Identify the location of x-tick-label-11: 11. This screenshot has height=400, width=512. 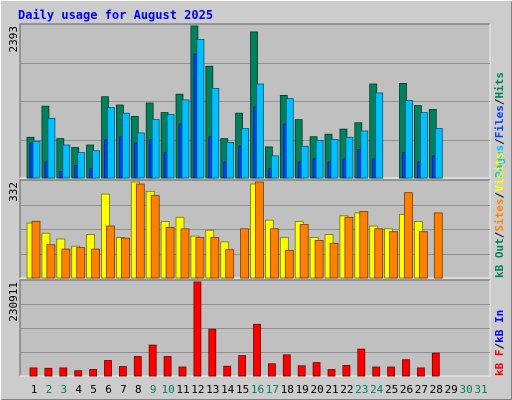
(182, 389).